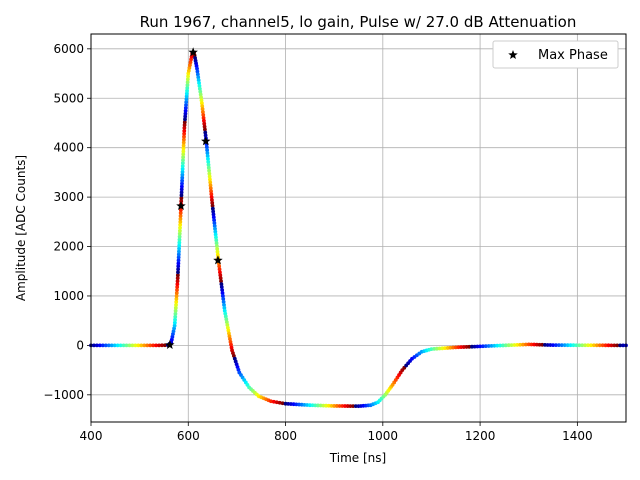 Image resolution: width=640 pixels, height=480 pixels. Describe the element at coordinates (68, 148) in the screenshot. I see `y-tick-label: 4000` at that location.